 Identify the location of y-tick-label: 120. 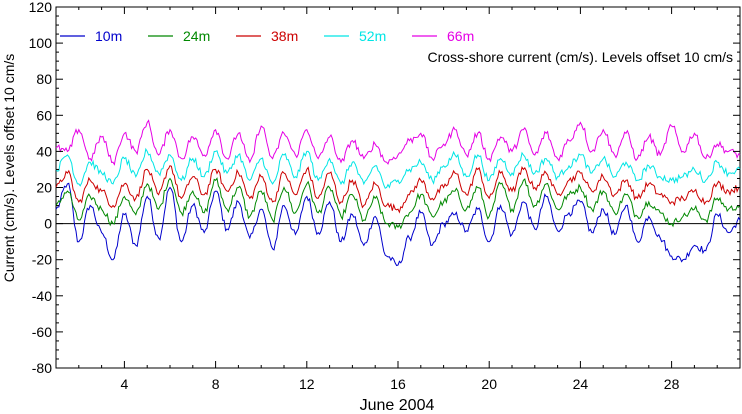
(41, 7).